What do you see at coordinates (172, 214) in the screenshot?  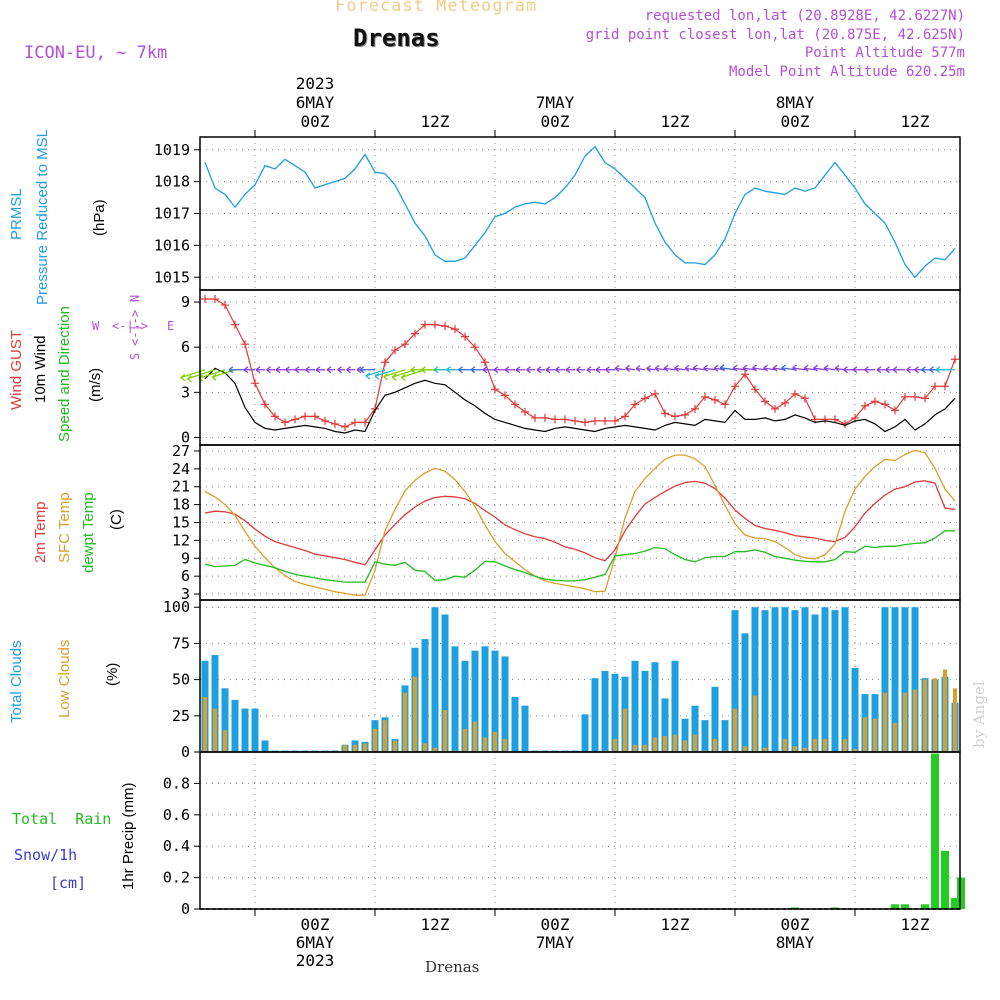 I see `pressure-tick-label: 1017` at bounding box center [172, 214].